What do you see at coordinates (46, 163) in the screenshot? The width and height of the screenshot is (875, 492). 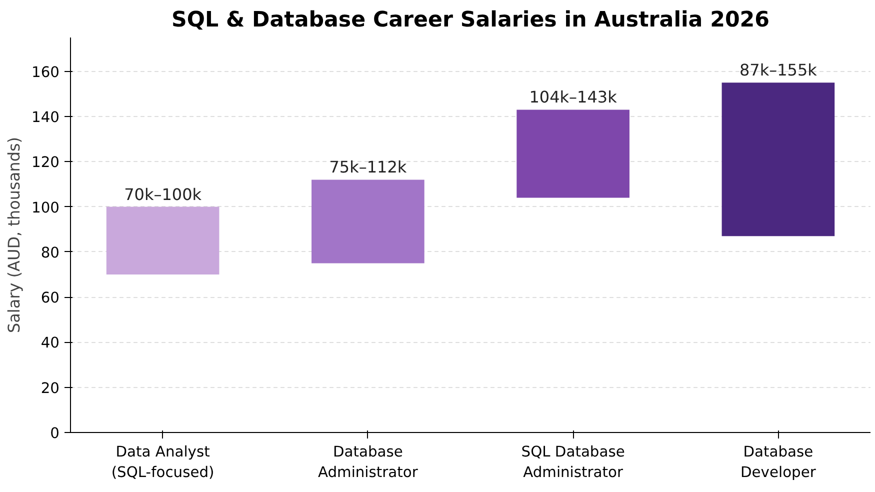 I see `y-tick-label: 120` at bounding box center [46, 163].